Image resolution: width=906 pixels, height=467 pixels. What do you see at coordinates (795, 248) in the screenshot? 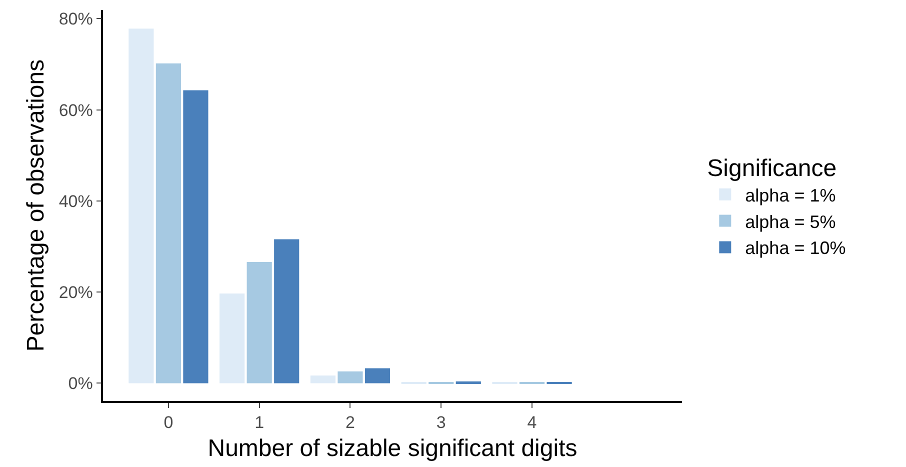
I see `legend-label: alpha = 10%` at bounding box center [795, 248].